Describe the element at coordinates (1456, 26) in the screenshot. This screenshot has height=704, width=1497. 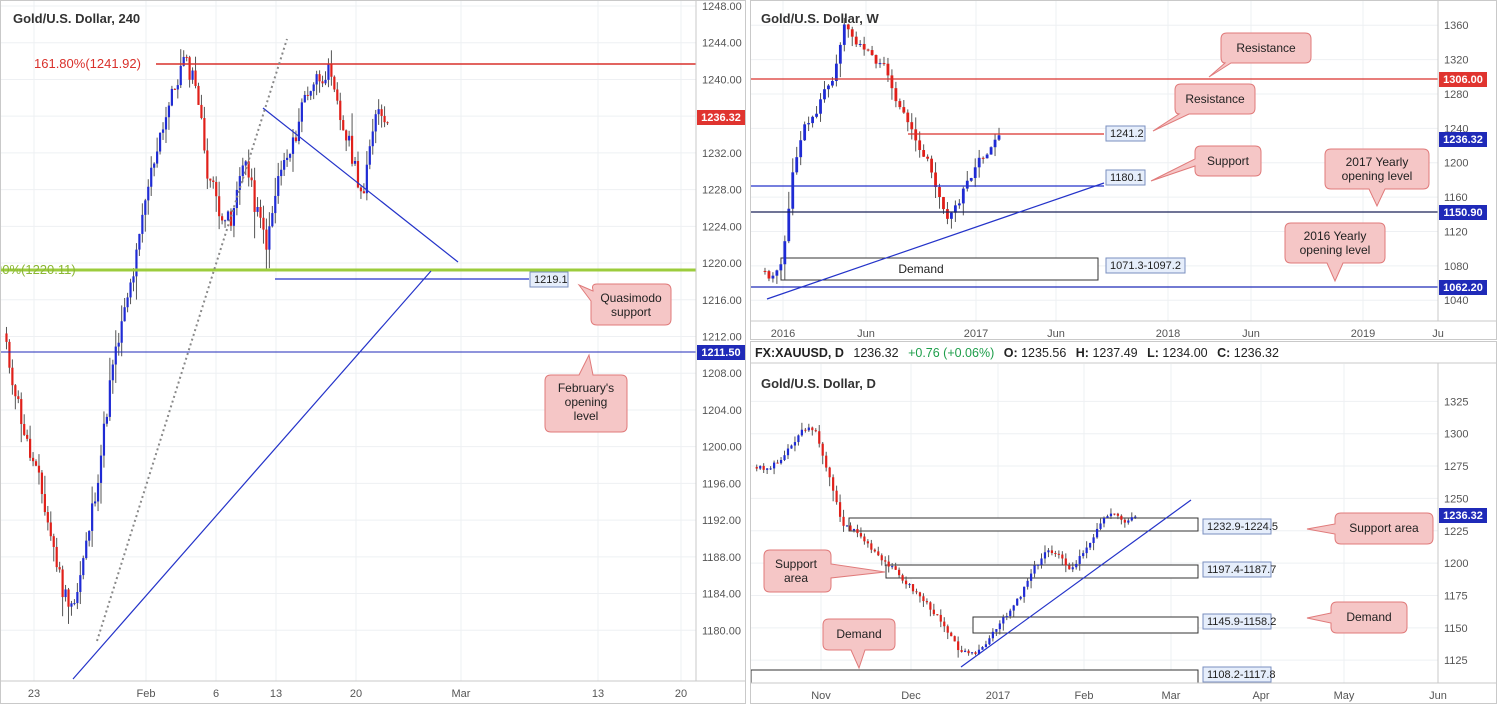
I see `price-tick-label: 1360` at that location.